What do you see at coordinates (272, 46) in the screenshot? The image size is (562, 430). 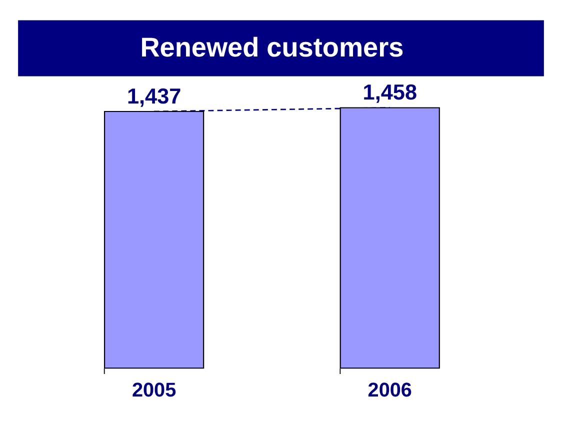 I see `chart-title: Renewed customers` at bounding box center [272, 46].